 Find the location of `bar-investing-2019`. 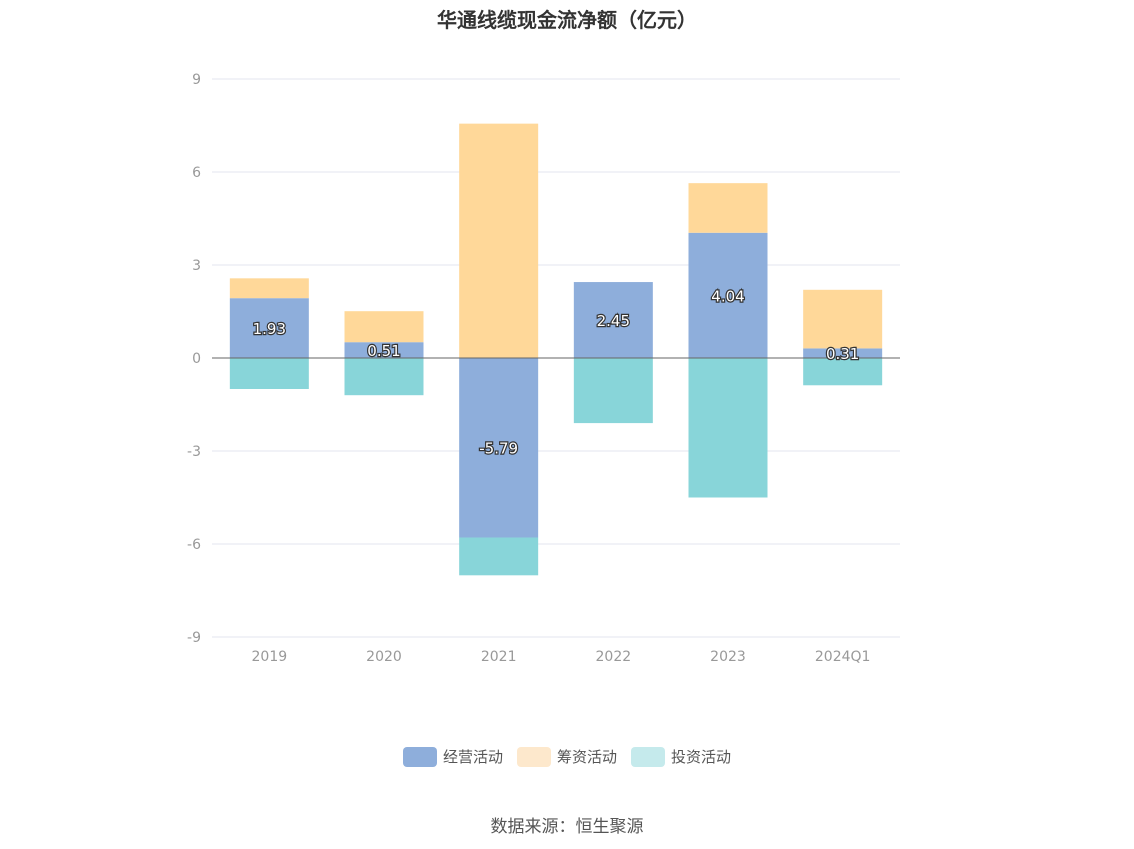

bar-investing-2019 is located at coordinates (269, 373).